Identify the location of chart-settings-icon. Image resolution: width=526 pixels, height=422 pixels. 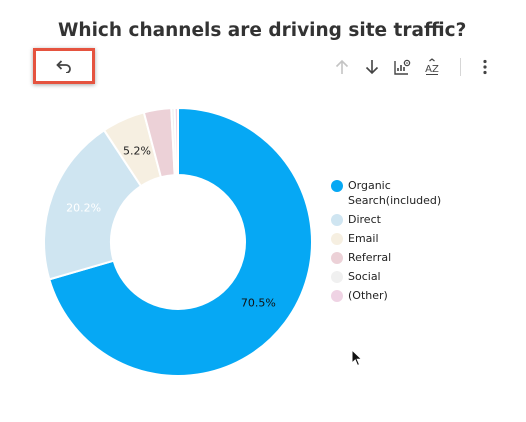
(402, 67).